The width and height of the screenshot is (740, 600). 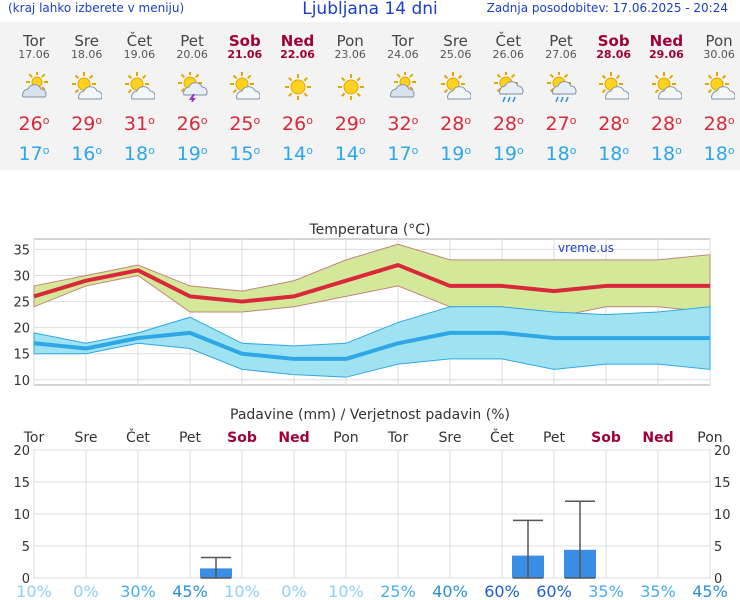 I want to click on forecast-day: Sre 25.06 28o 19o, so click(x=455, y=96).